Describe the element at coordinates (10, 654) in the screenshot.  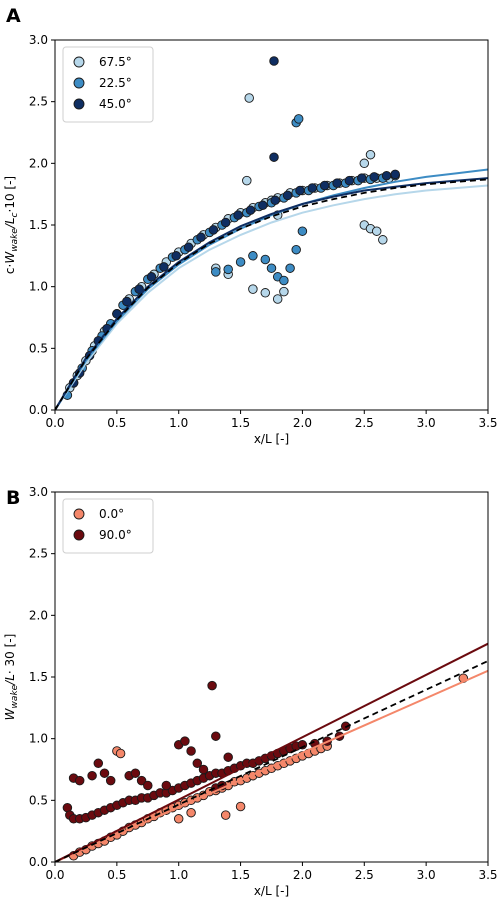
I see `y-axis-label-part: · 30 [-]` at that location.